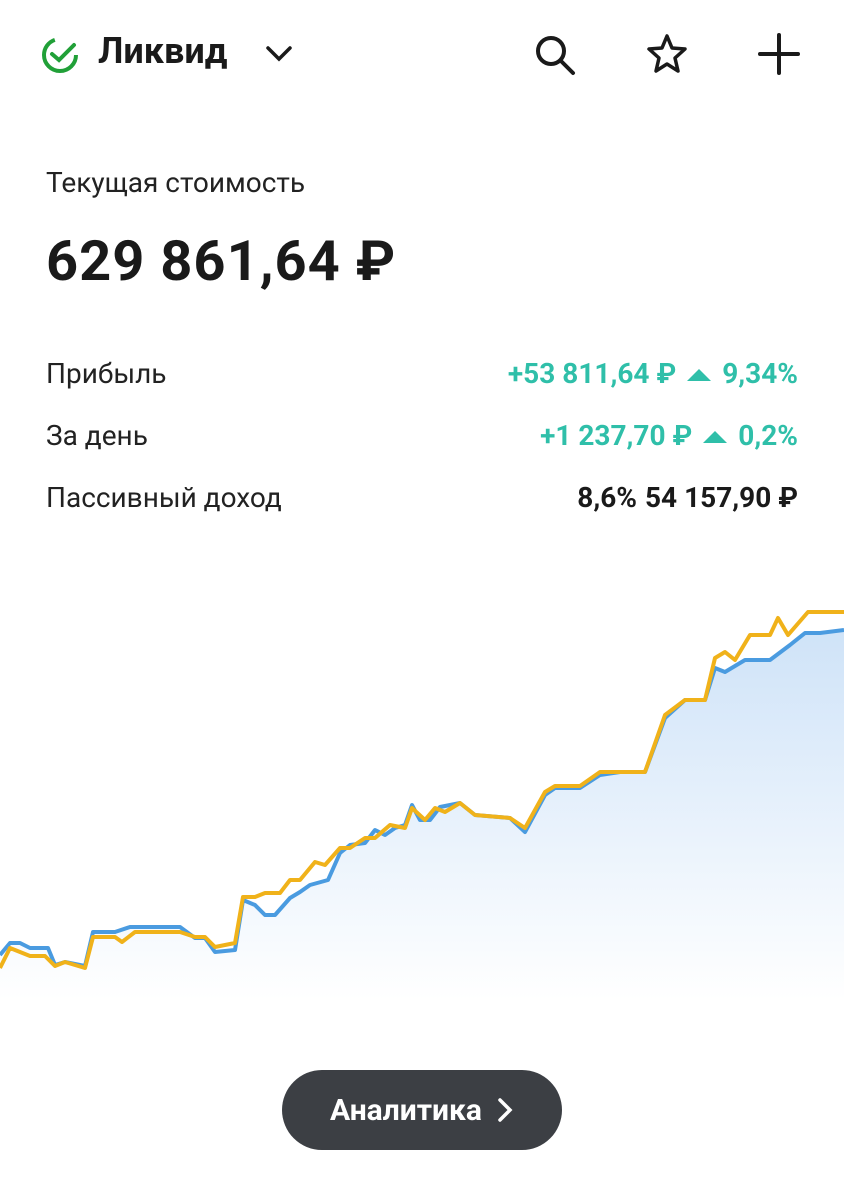 The height and width of the screenshot is (1200, 844). I want to click on day-value: +1 237,70 ₽, so click(616, 435).